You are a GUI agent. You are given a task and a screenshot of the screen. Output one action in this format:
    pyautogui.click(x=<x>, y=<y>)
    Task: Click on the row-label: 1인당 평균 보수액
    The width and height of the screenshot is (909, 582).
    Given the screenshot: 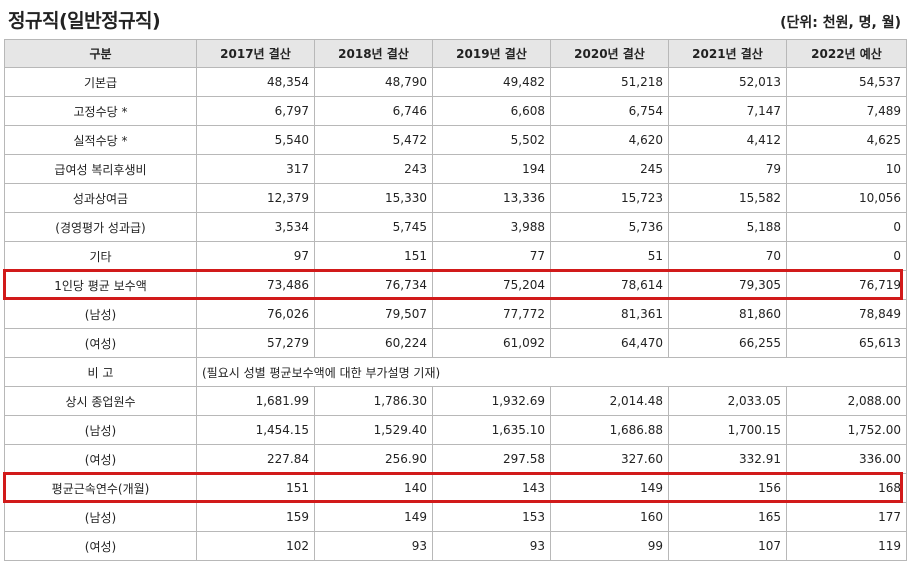 What is the action you would take?
    pyautogui.click(x=100, y=285)
    